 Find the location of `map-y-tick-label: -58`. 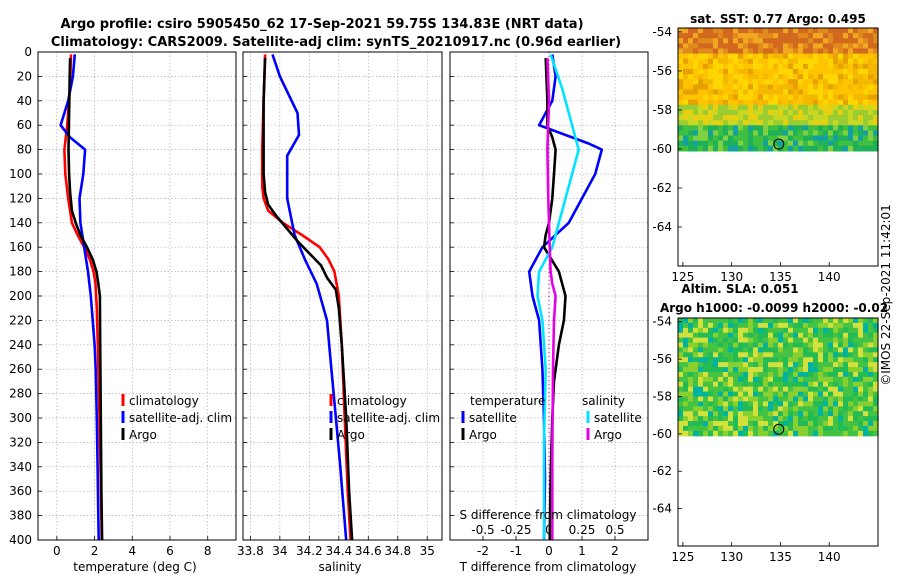

map-y-tick-label: -58 is located at coordinates (662, 396).